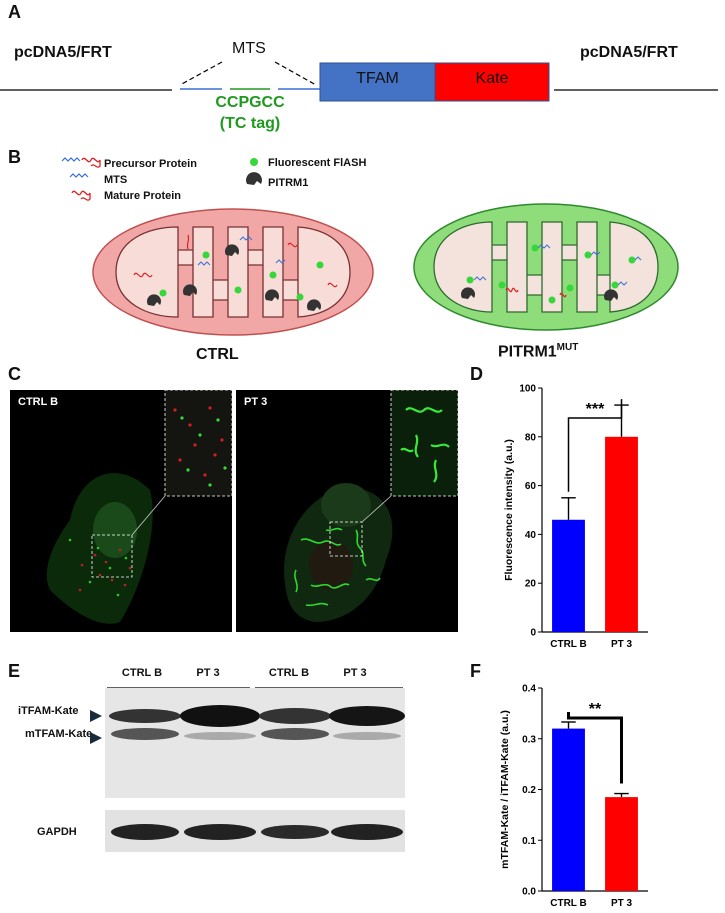 The image size is (725, 913). I want to click on y-tick-label: 0.1, so click(529, 841).